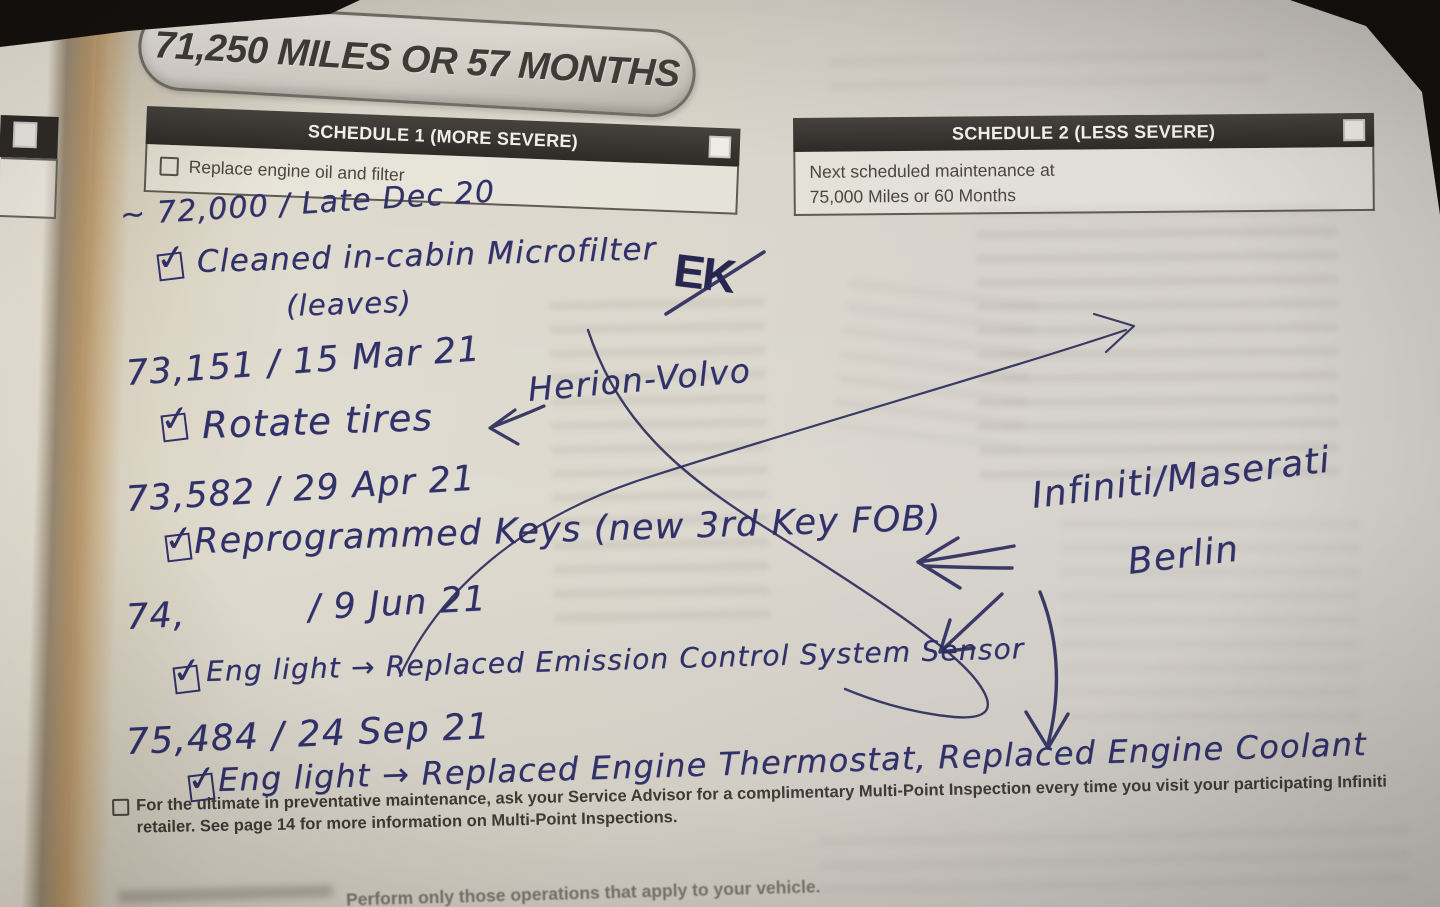 This screenshot has width=1440, height=907. What do you see at coordinates (317, 421) in the screenshot?
I see `entry2-note: Rotate tires` at bounding box center [317, 421].